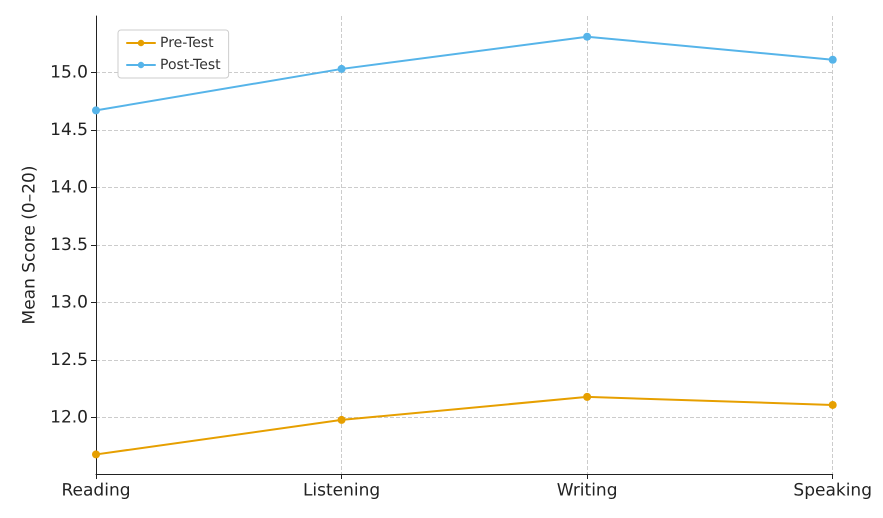 The height and width of the screenshot is (518, 883). I want to click on y-tick-label: 14.5, so click(69, 130).